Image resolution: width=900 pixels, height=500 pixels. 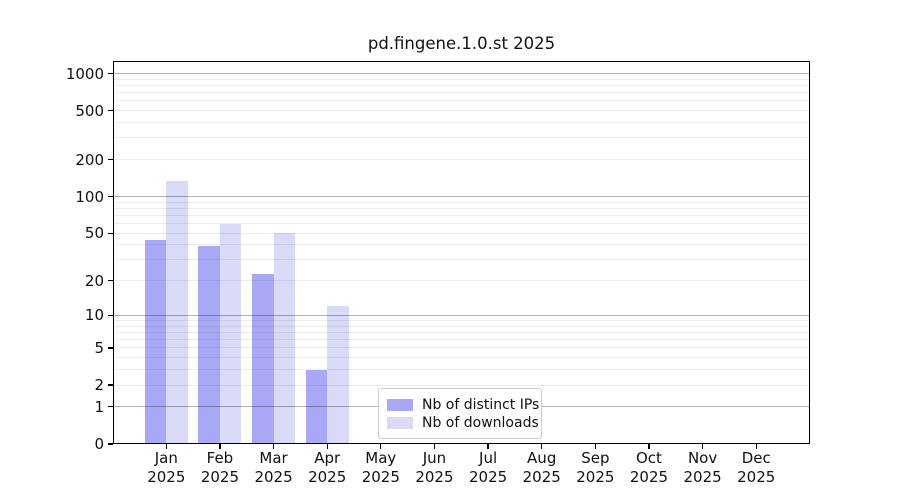 What do you see at coordinates (595, 467) in the screenshot?
I see `x-tick-label-sep: Sep 2025` at bounding box center [595, 467].